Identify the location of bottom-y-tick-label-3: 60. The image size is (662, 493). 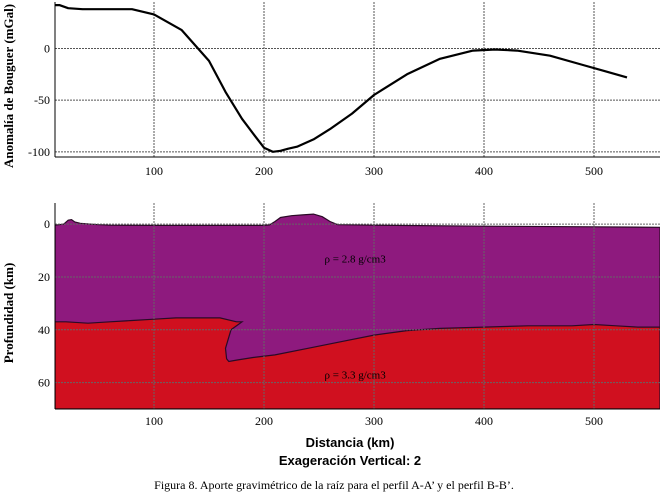
(44, 383).